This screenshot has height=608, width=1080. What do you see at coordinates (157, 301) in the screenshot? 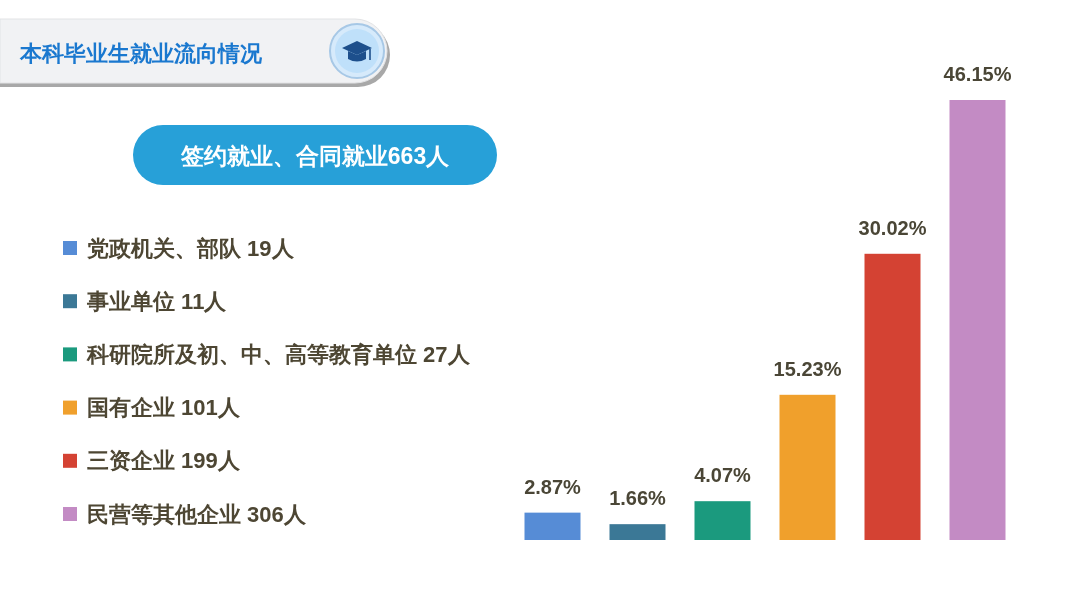
I see `legend-label: 事业单位 11人` at bounding box center [157, 301].